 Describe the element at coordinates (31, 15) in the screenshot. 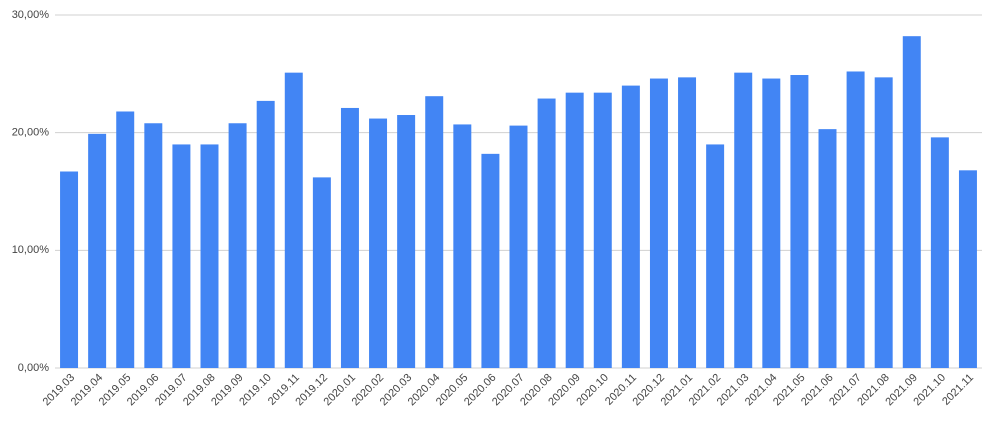

I see `y-tick-label: 30,00%` at that location.